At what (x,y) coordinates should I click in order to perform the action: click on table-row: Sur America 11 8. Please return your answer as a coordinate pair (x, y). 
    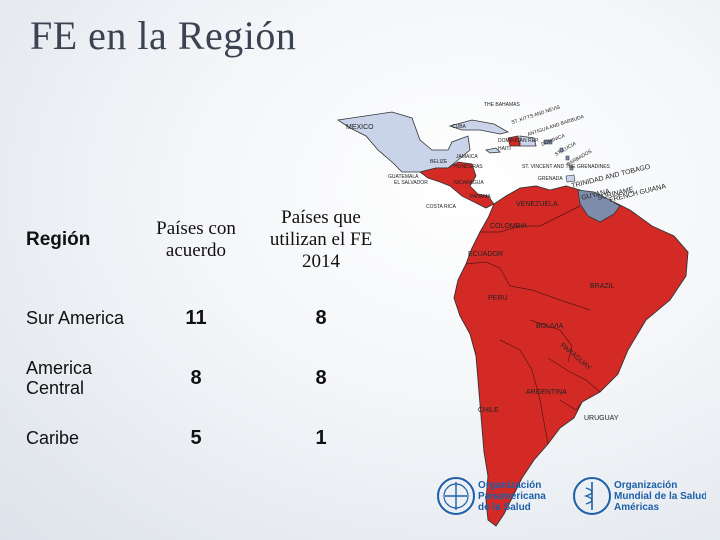
    Looking at the image, I should click on (206, 318).